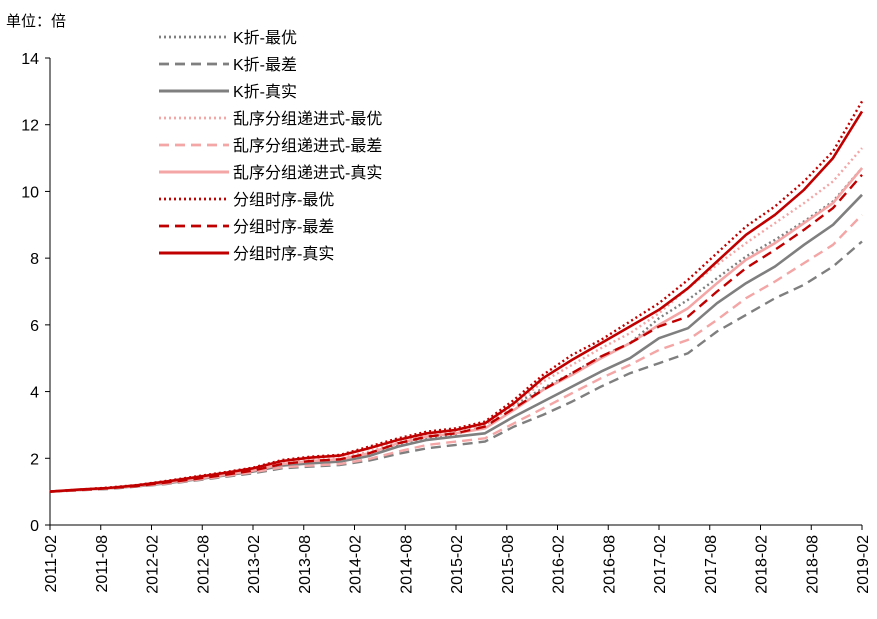  I want to click on x-tick-label: 2015-02, so click(457, 564).